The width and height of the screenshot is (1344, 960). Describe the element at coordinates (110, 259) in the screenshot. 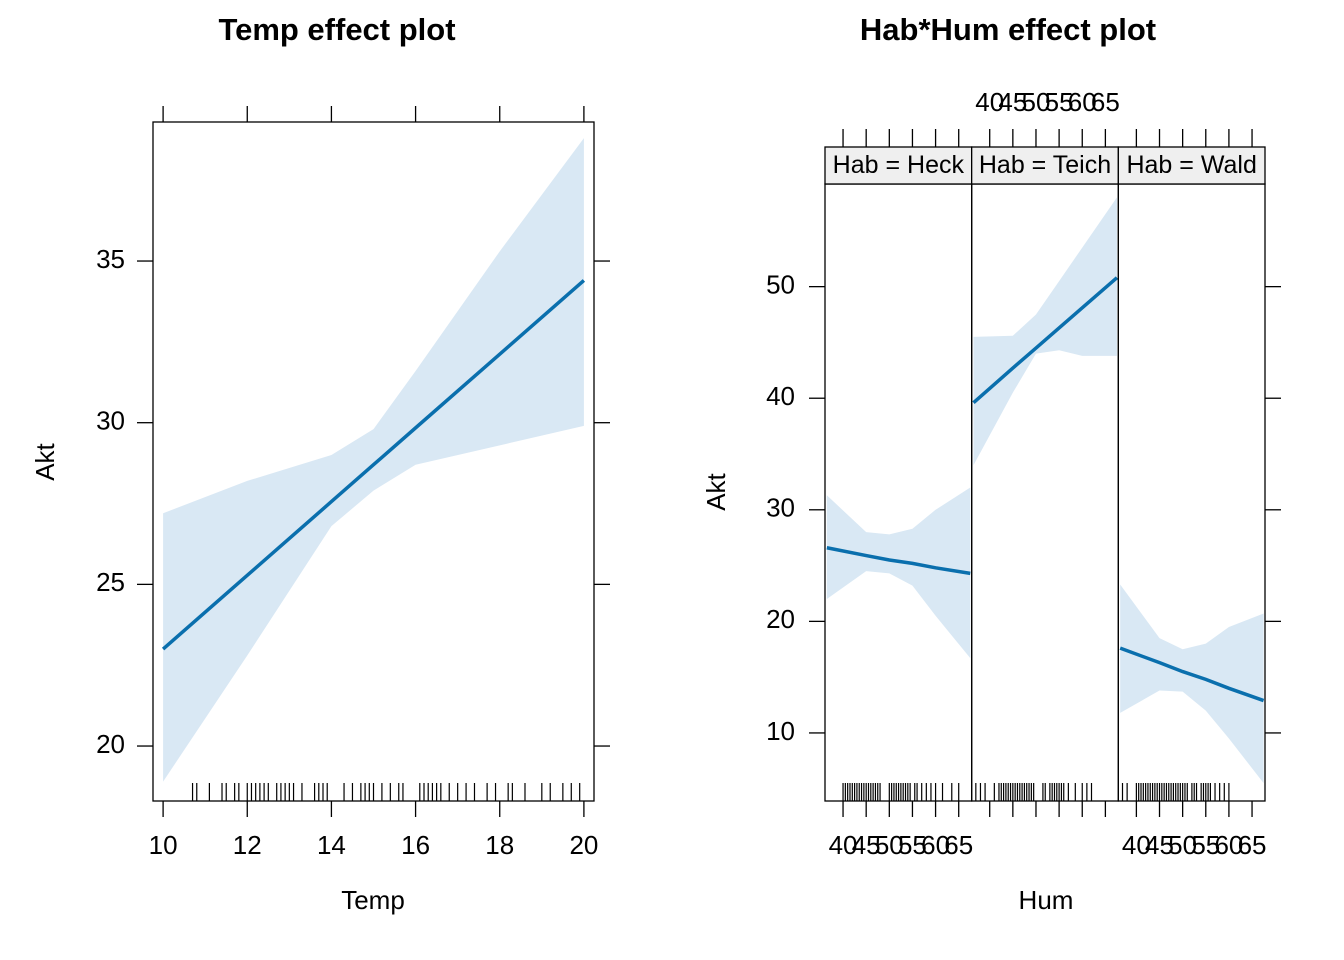

I see `y-tick-label: 35` at that location.